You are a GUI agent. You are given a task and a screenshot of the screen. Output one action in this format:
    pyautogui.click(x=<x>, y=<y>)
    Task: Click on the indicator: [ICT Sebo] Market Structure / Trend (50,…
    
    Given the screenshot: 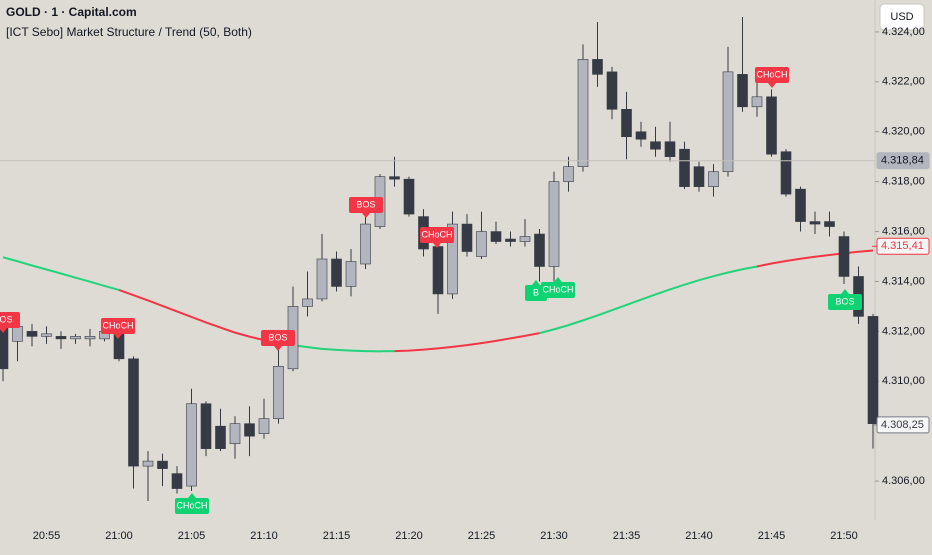 What is the action you would take?
    pyautogui.click(x=129, y=32)
    